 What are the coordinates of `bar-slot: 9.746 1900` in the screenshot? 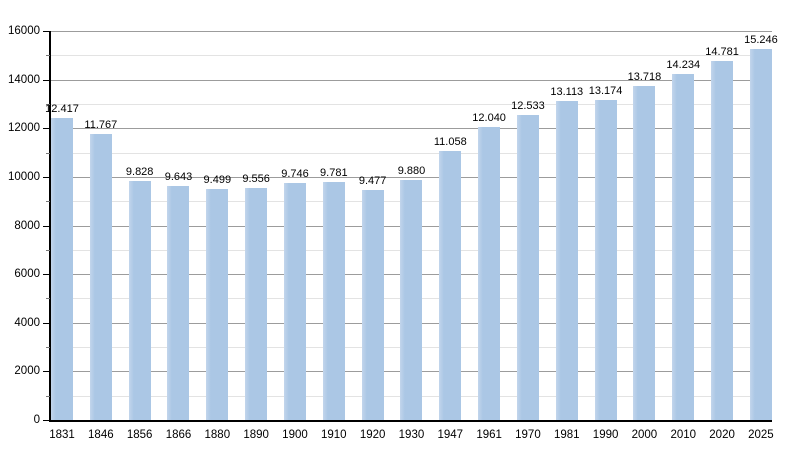 It's located at (295, 236).